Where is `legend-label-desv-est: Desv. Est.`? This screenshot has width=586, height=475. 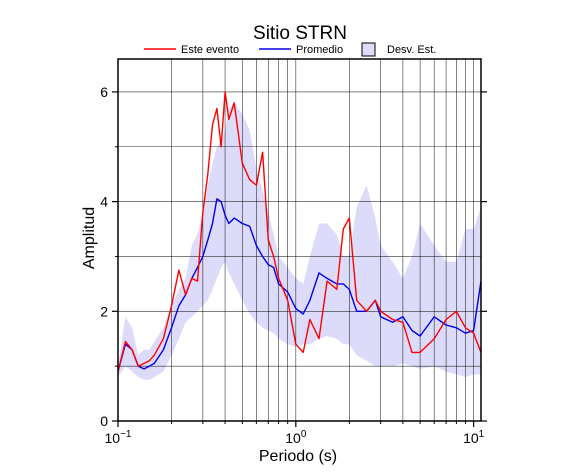
legend-label-desv-est: Desv. Est. is located at coordinates (411, 50).